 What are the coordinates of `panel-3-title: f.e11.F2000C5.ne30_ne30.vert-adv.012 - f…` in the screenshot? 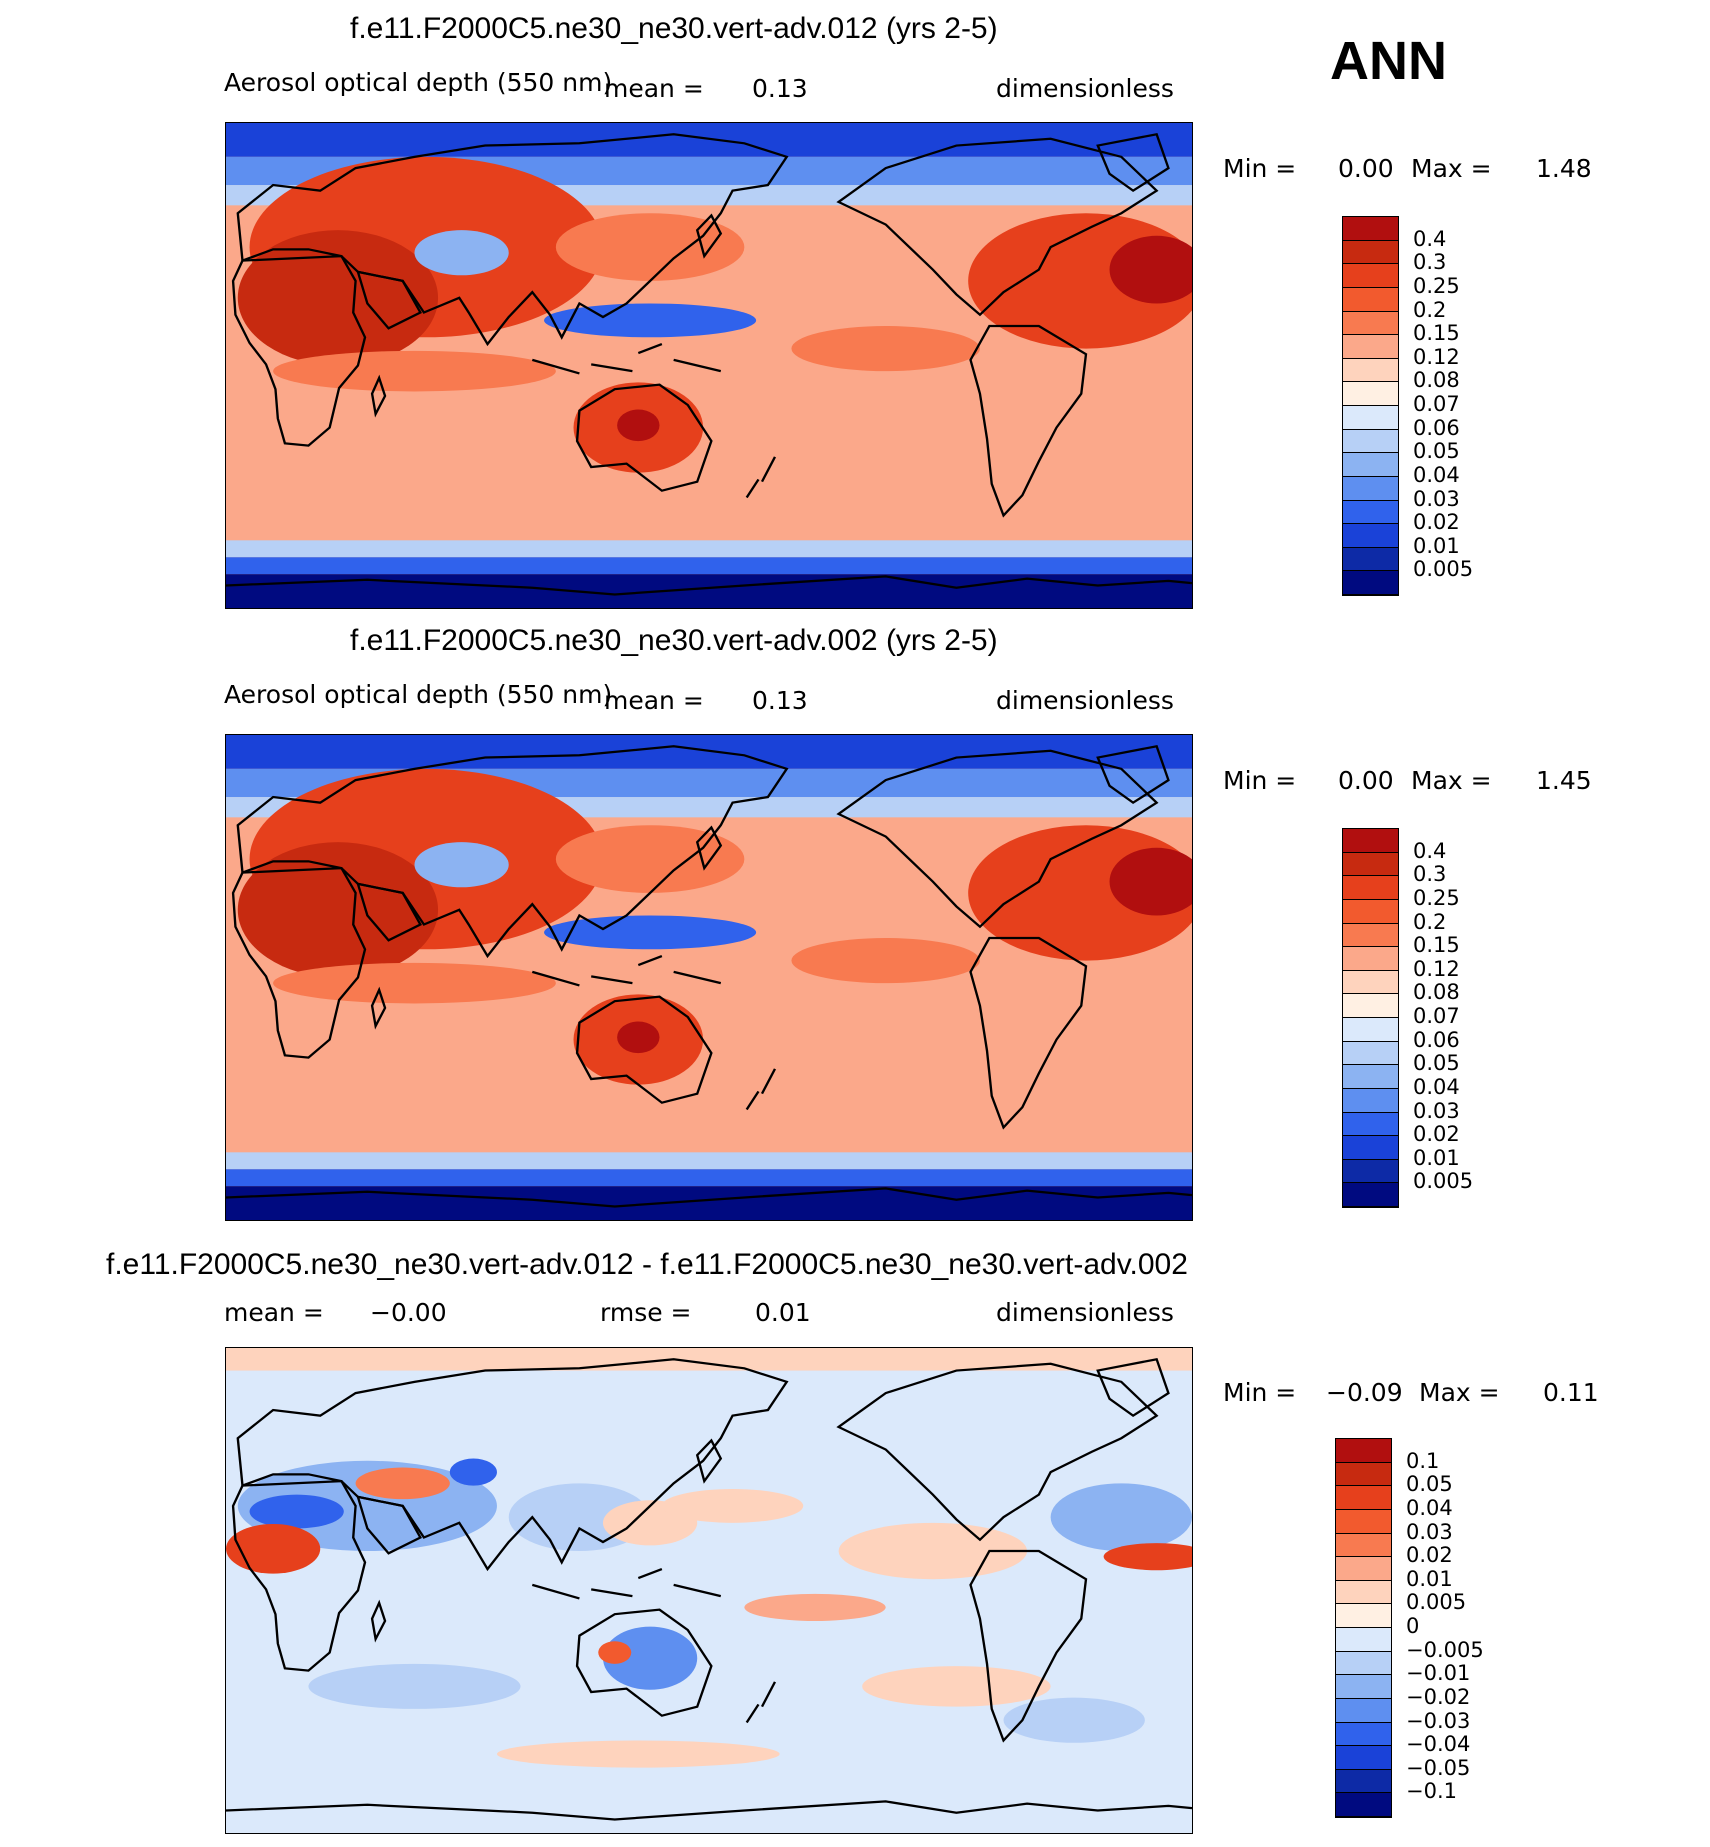 It's located at (647, 1264).